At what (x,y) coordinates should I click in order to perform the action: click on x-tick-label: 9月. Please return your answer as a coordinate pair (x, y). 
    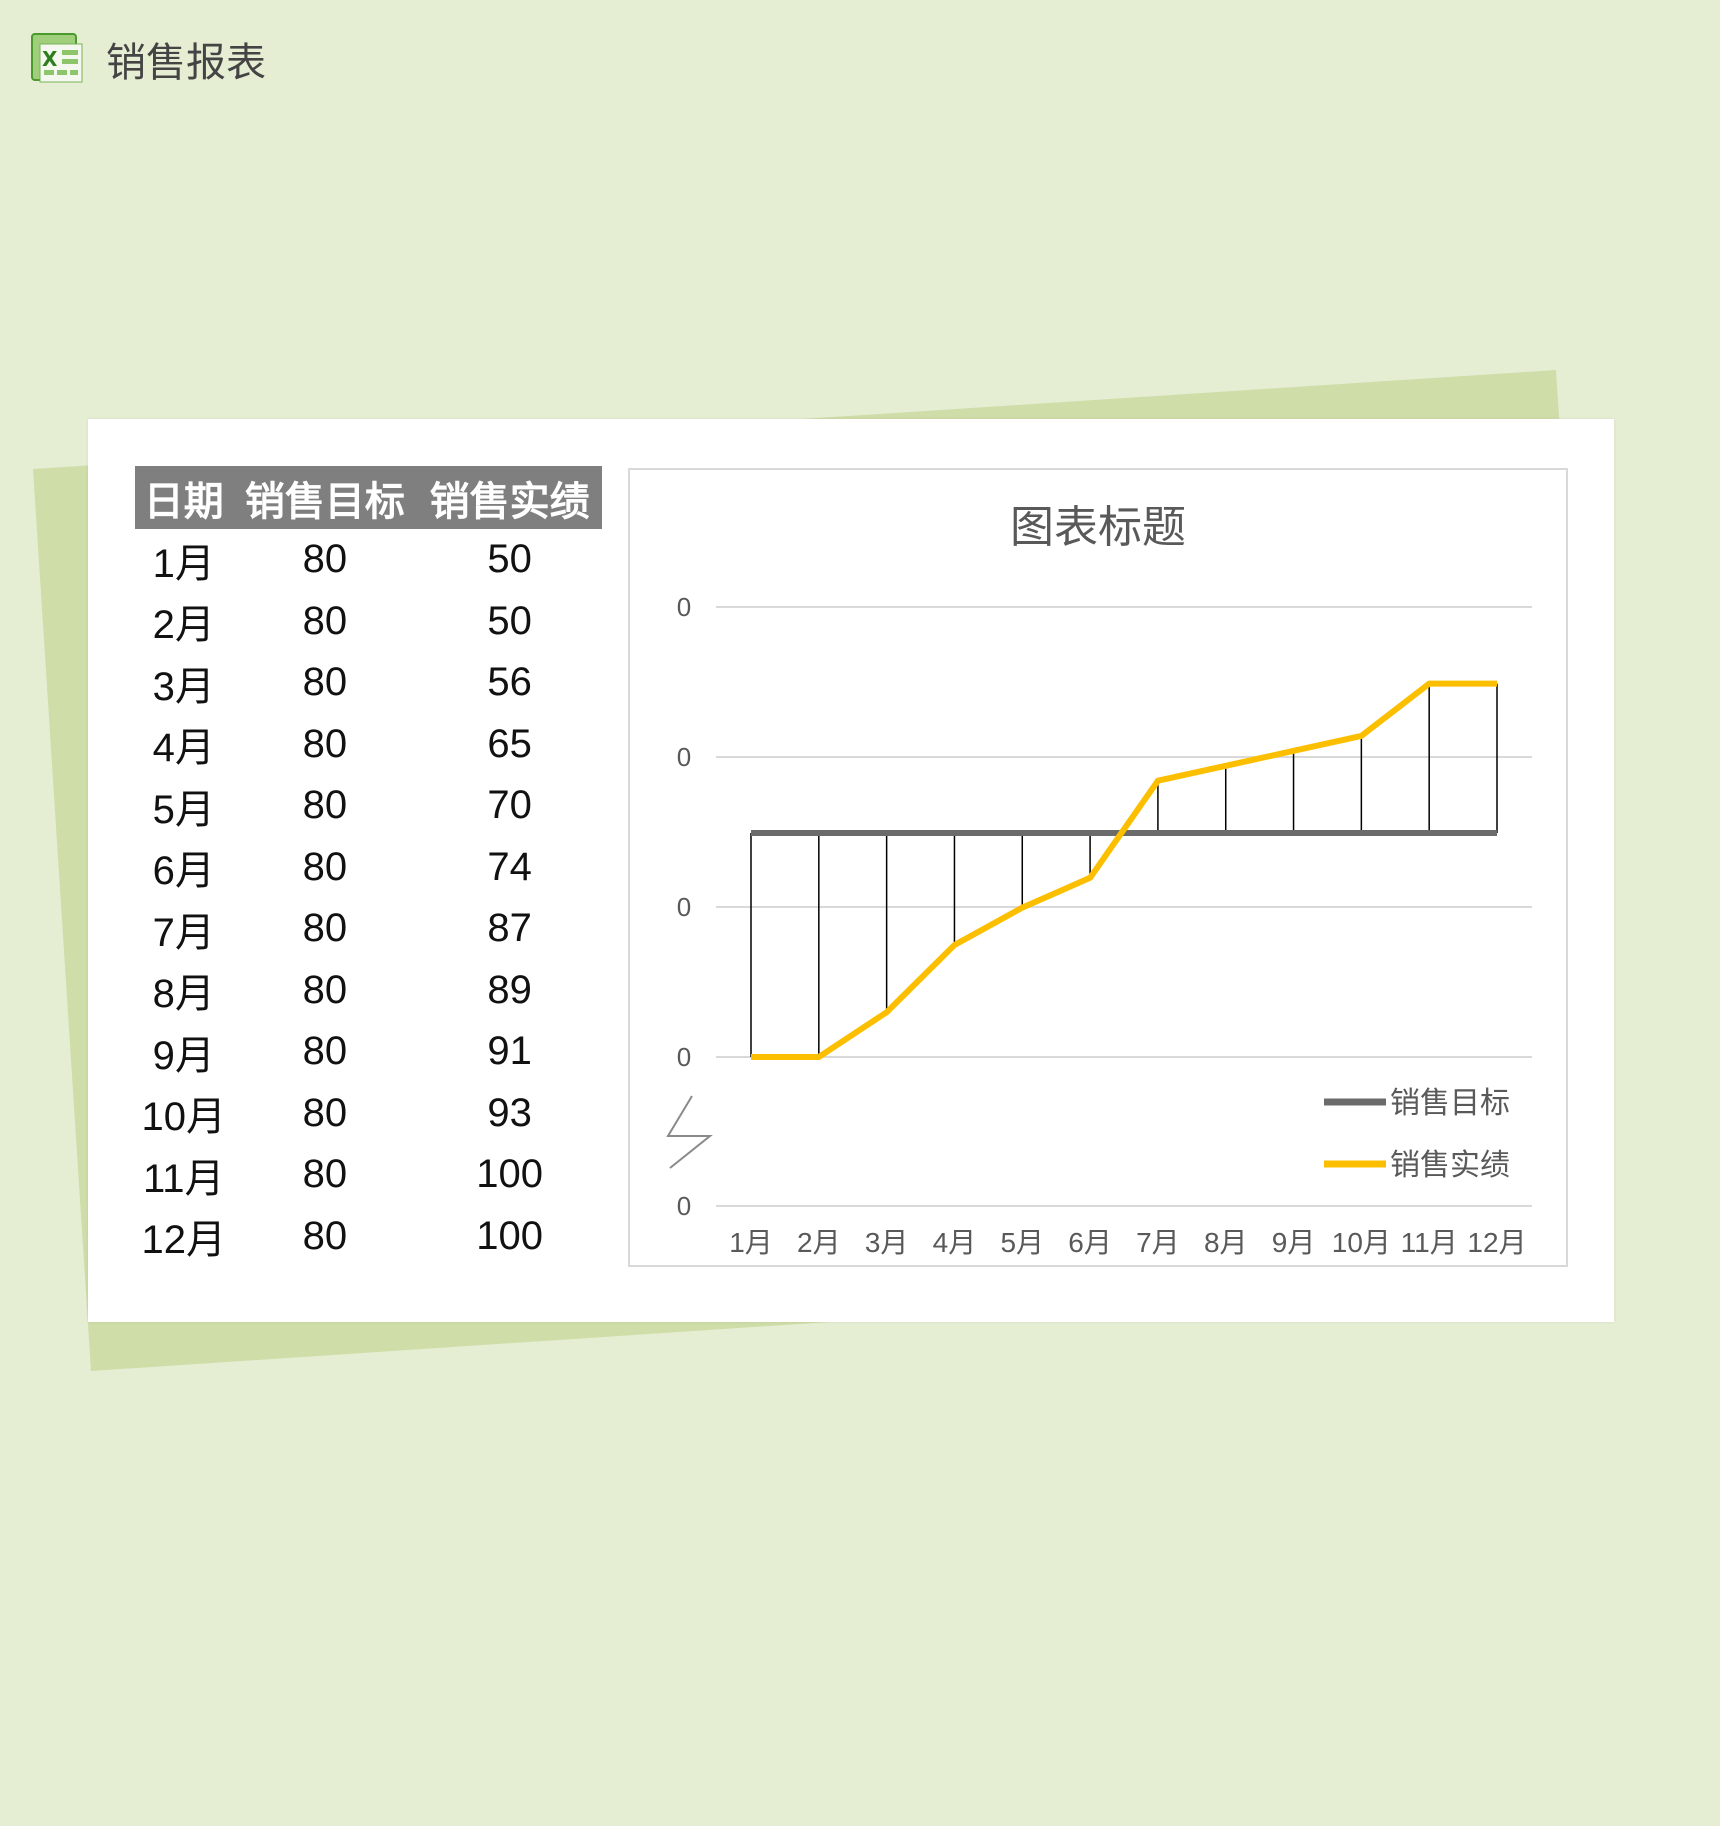
    Looking at the image, I should click on (1294, 1242).